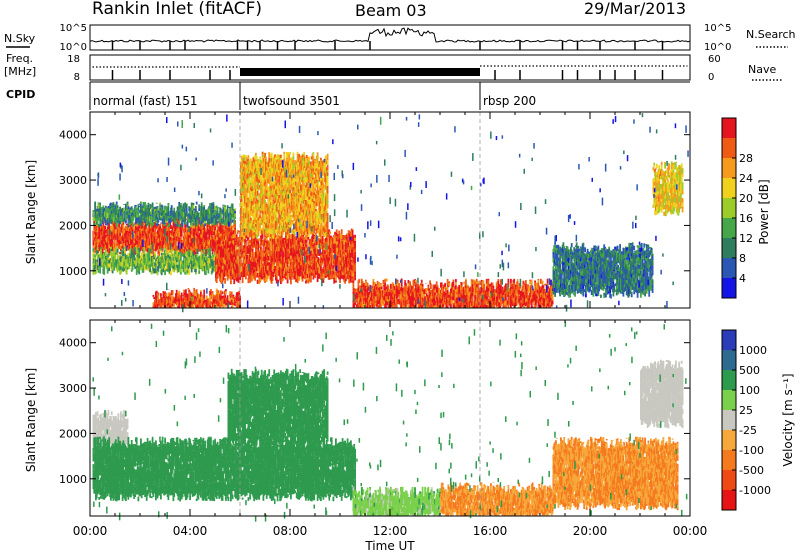 Image resolution: width=800 pixels, height=554 pixels. Describe the element at coordinates (20, 94) in the screenshot. I see `cpid-label: CPID` at that location.